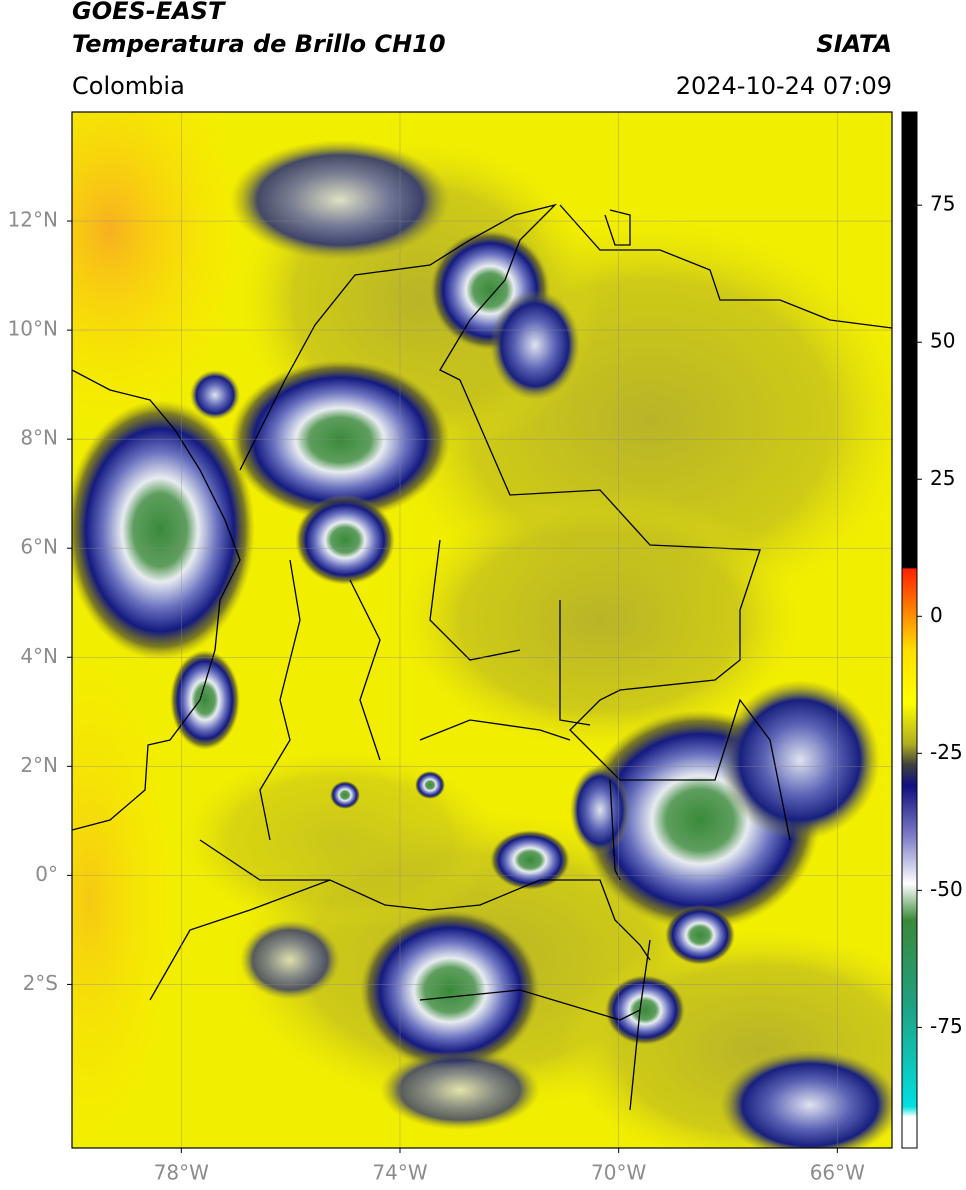  Describe the element at coordinates (946, 889) in the screenshot. I see `colorbar-tick-label: -50` at that location.